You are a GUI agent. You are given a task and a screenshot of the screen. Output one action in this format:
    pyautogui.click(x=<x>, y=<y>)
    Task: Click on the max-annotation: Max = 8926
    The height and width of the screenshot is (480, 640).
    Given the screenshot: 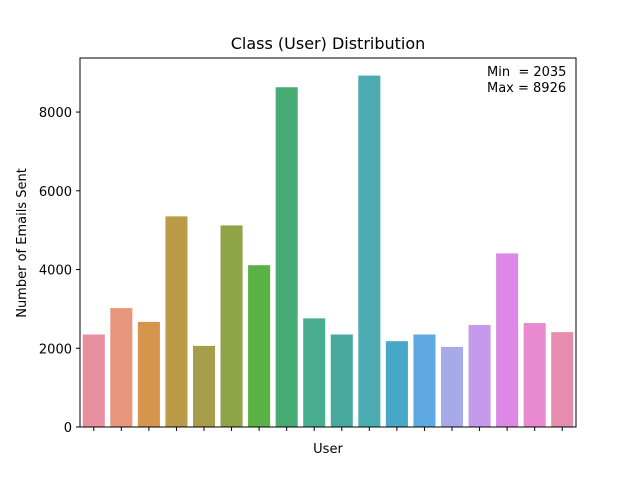 What is the action you would take?
    pyautogui.click(x=526, y=88)
    